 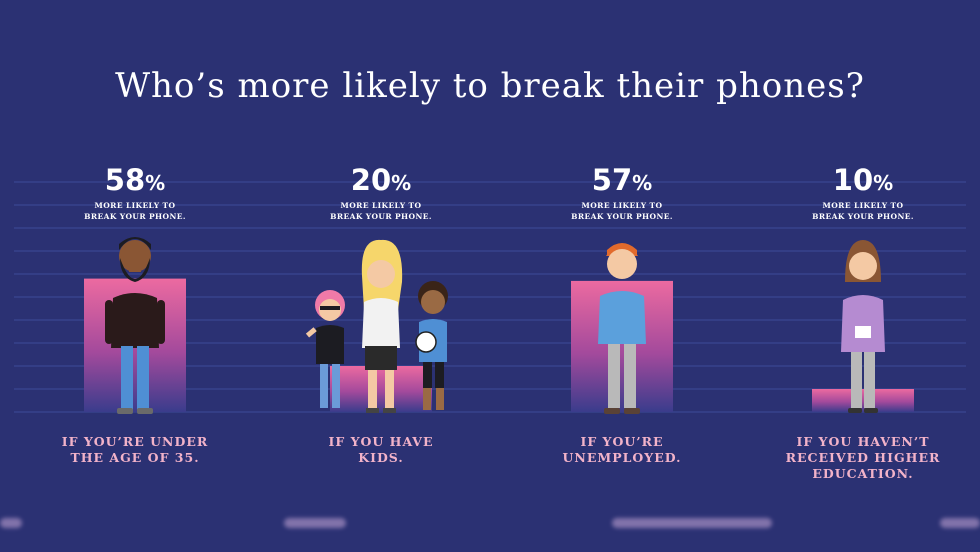 I want to click on category-label: IF YOU’RE UNEMPLOYED., so click(x=622, y=449).